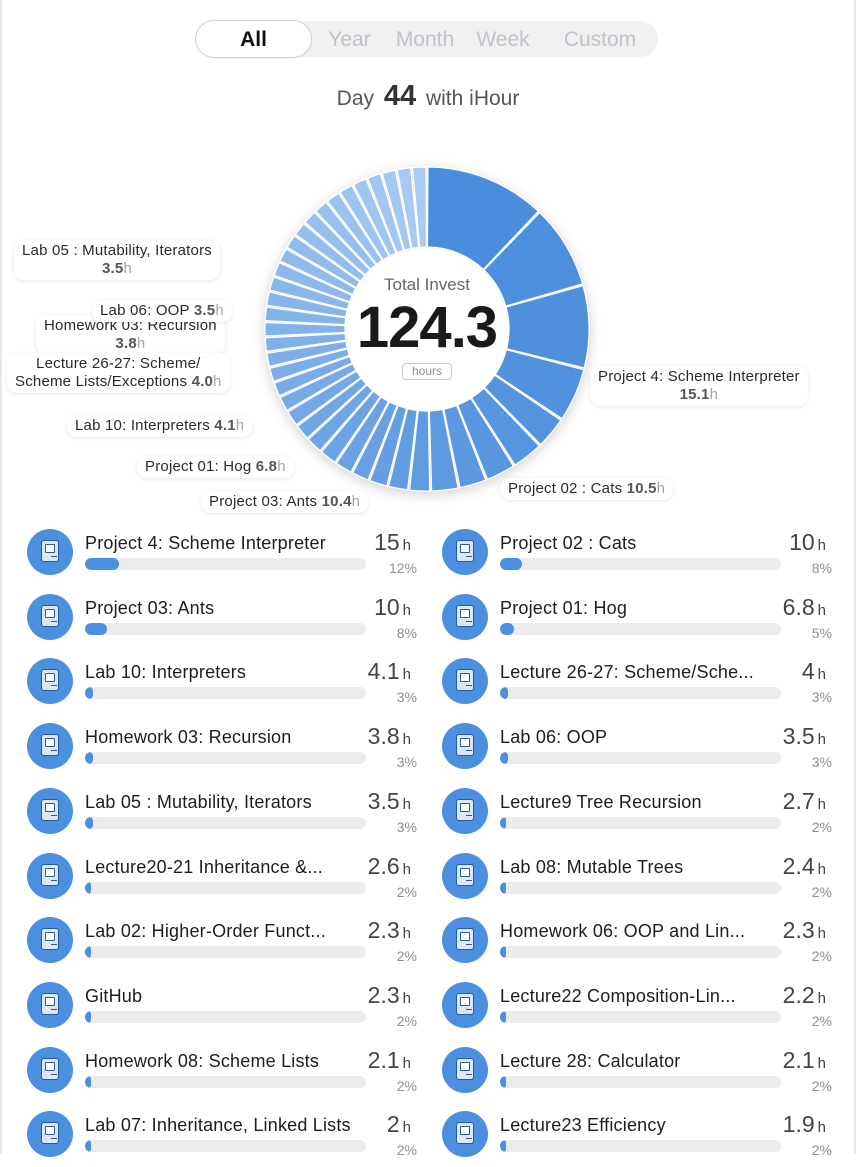 This screenshot has width=856, height=1167. I want to click on item-name: Lecture 28: Calculator, so click(590, 1060).